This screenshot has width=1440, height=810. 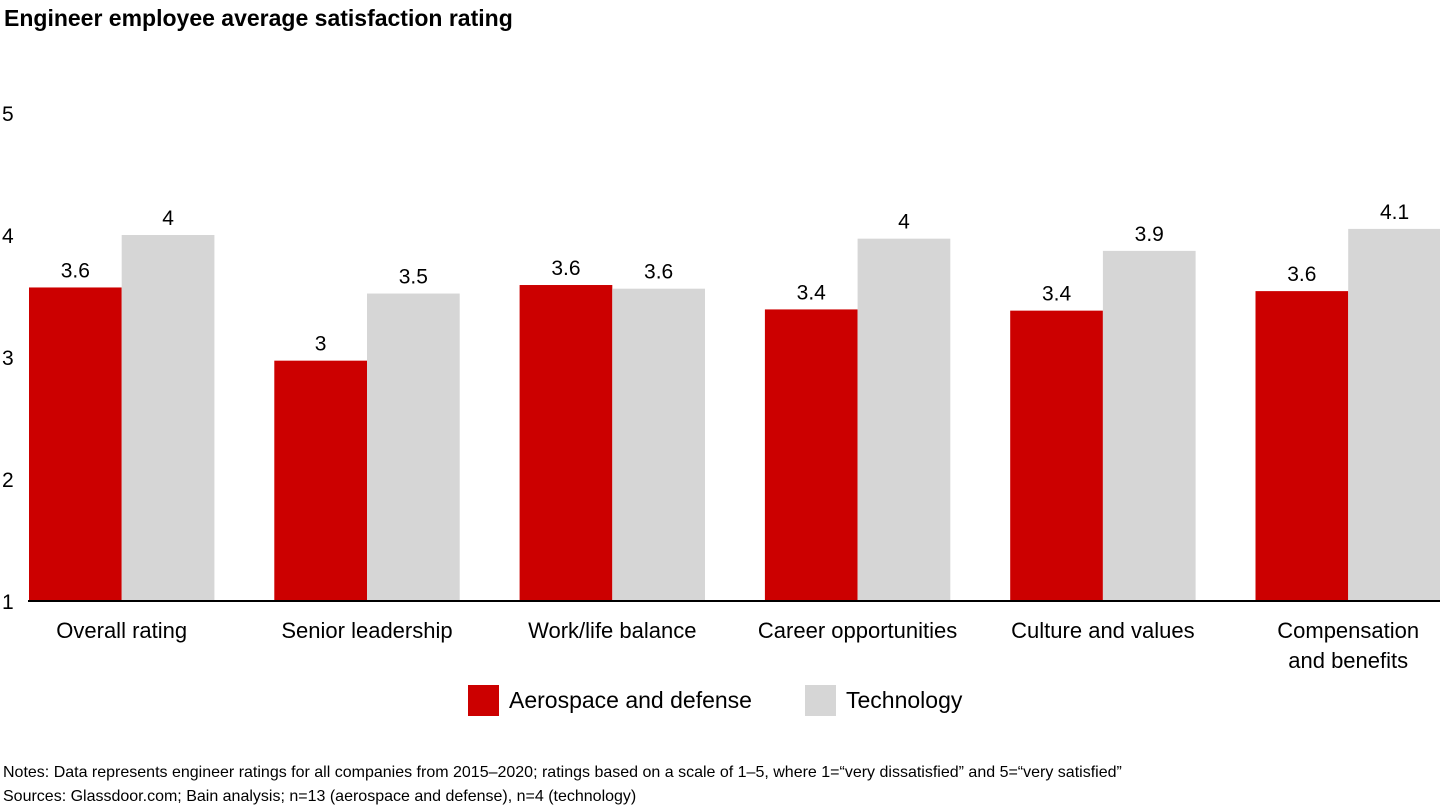 I want to click on x-tick-label: Culture and values, so click(x=1102, y=630).